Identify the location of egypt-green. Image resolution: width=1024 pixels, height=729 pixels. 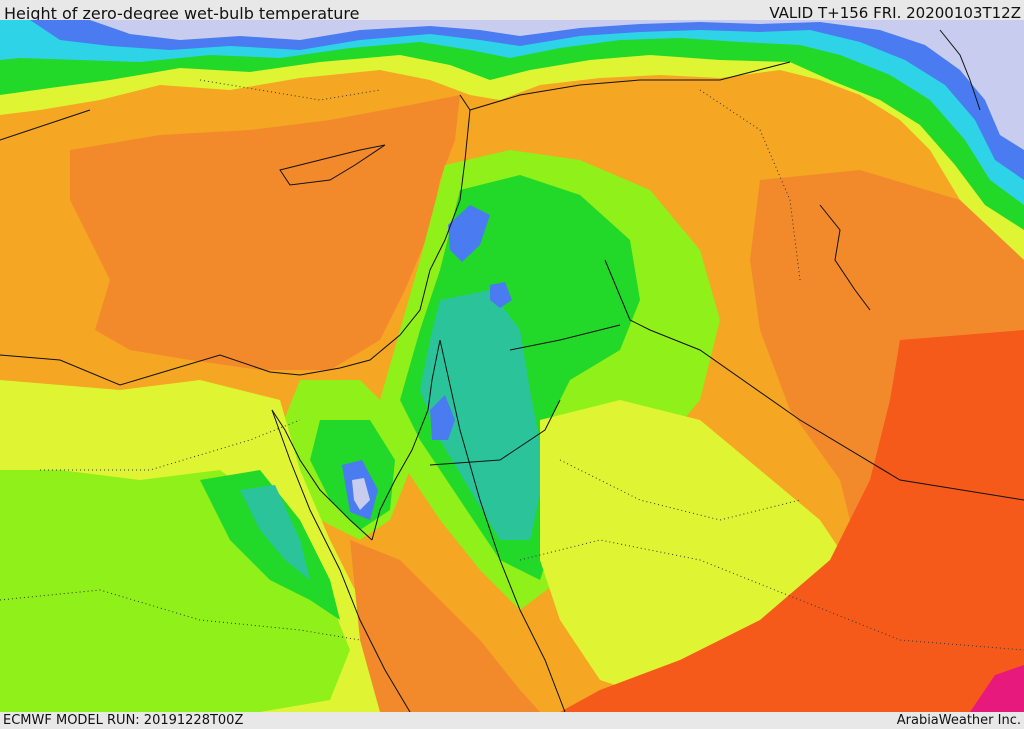
(270, 545).